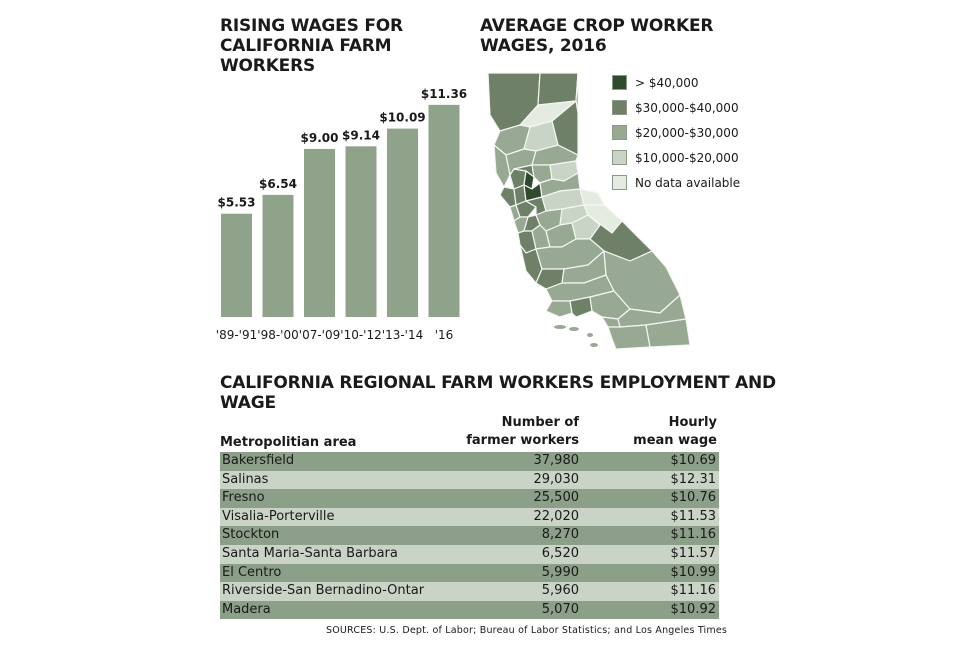 This screenshot has width=980, height=653. I want to click on county-region-sandiego, so click(629, 337).